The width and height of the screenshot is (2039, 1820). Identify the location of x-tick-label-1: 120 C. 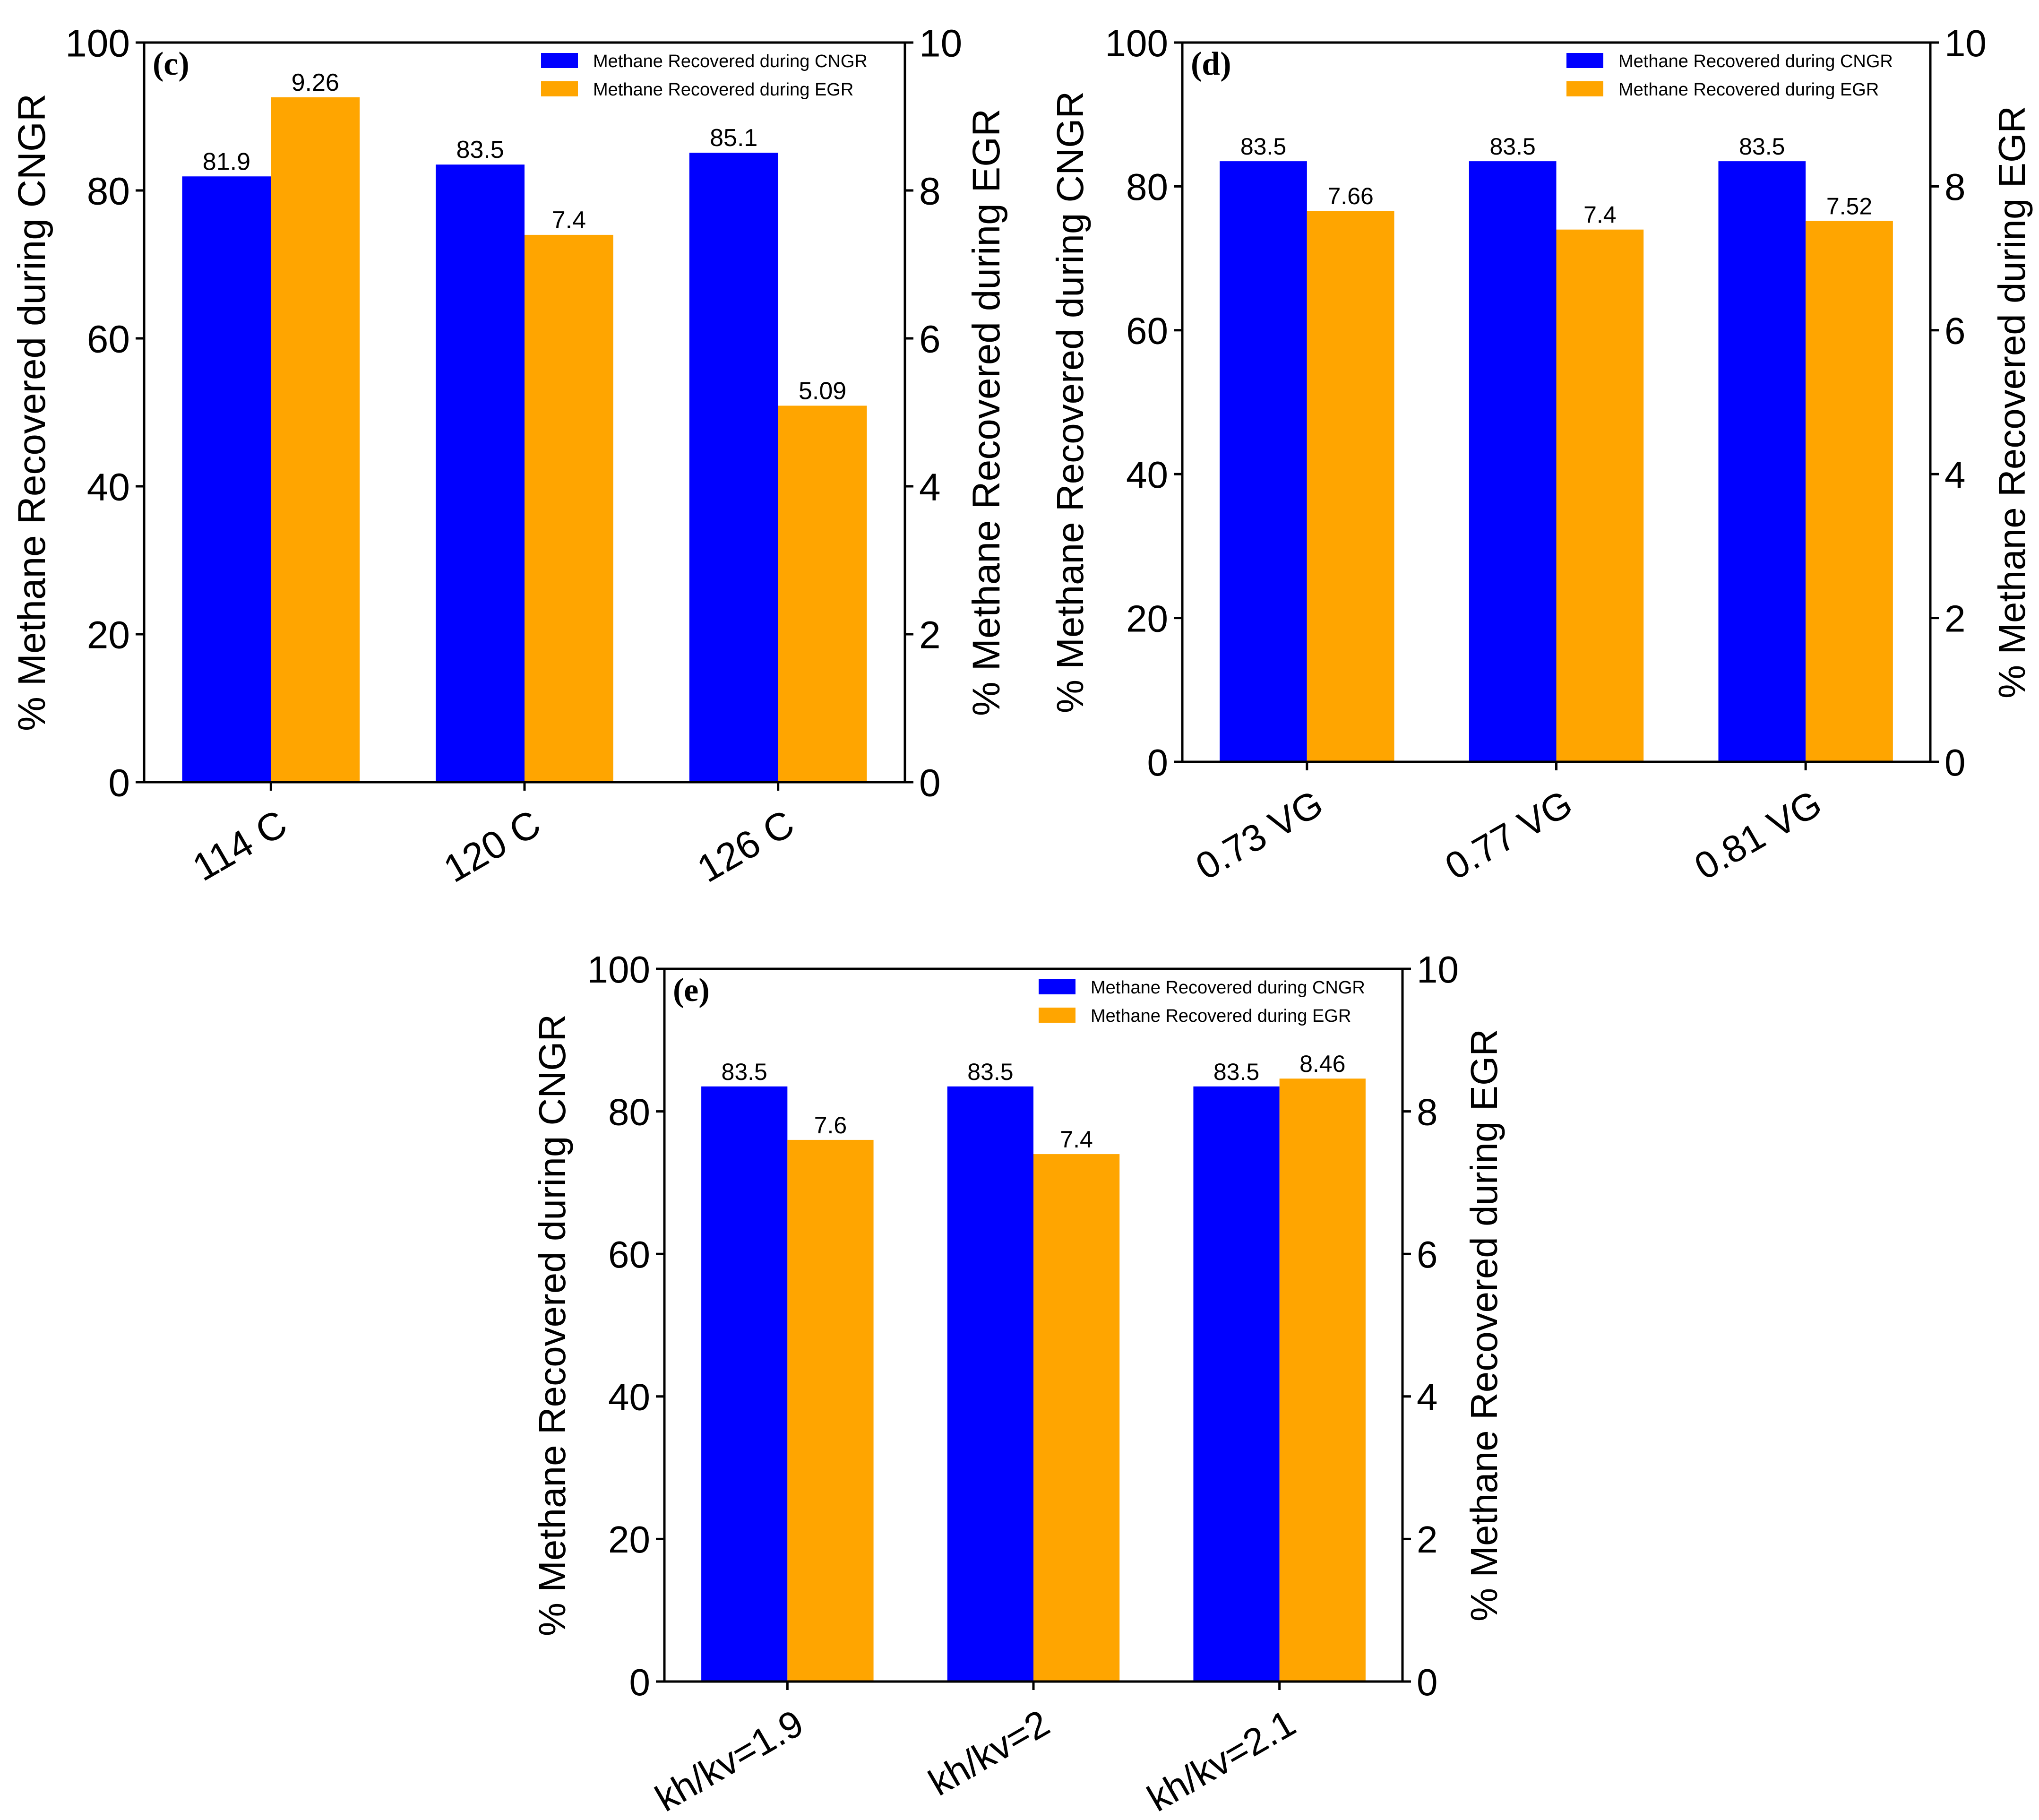
(493, 846).